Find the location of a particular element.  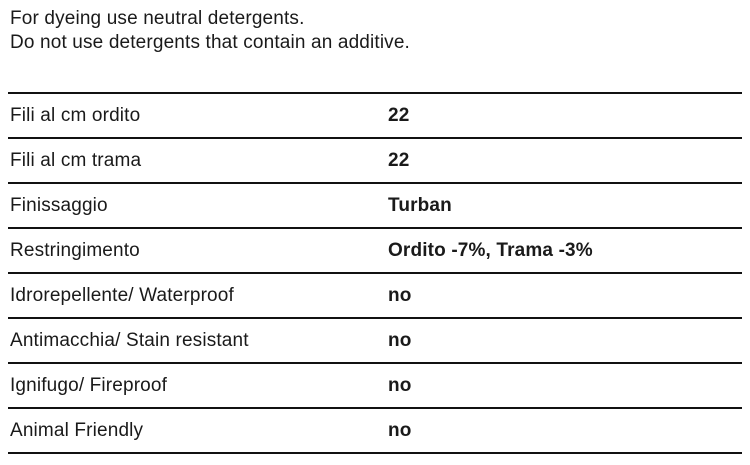

spec-row-animal-friendly: Animal Friendly no is located at coordinates (375, 429).